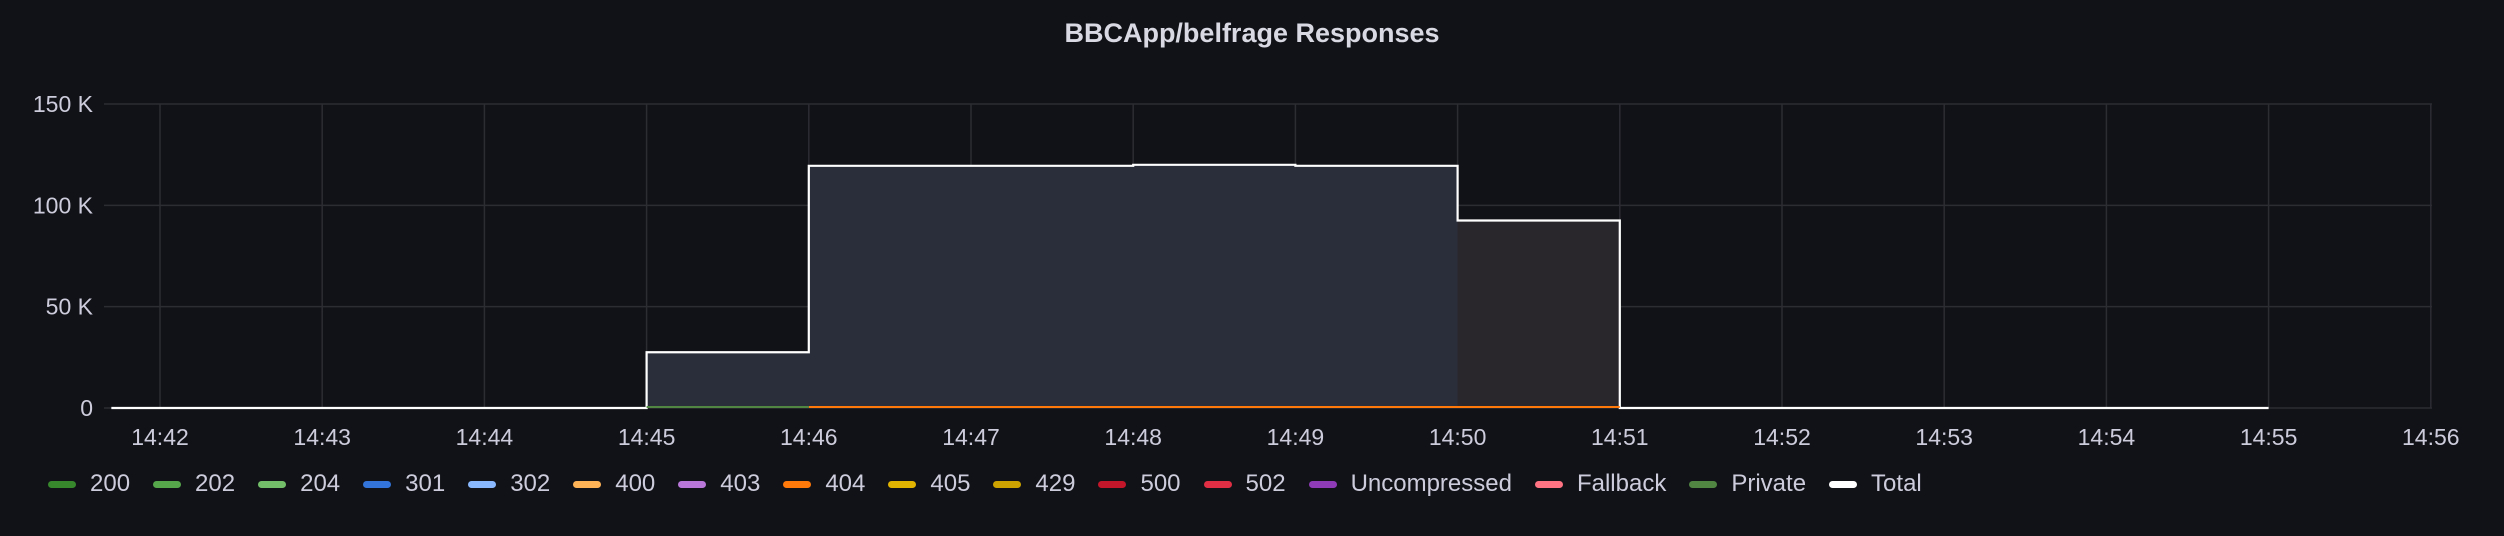 This screenshot has width=2504, height=536. I want to click on panel-title: BBCApp/belfrage Responses, so click(1252, 33).